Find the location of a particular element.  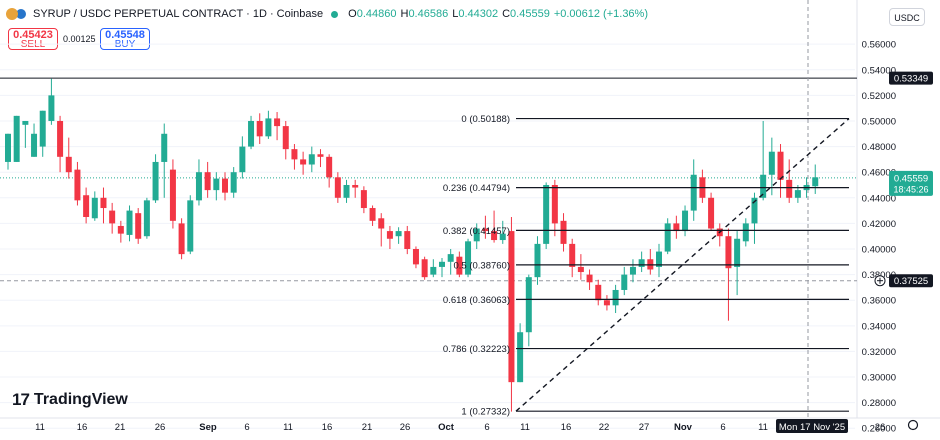

fib-level-label: 0 (0.50188) is located at coordinates (485, 119).